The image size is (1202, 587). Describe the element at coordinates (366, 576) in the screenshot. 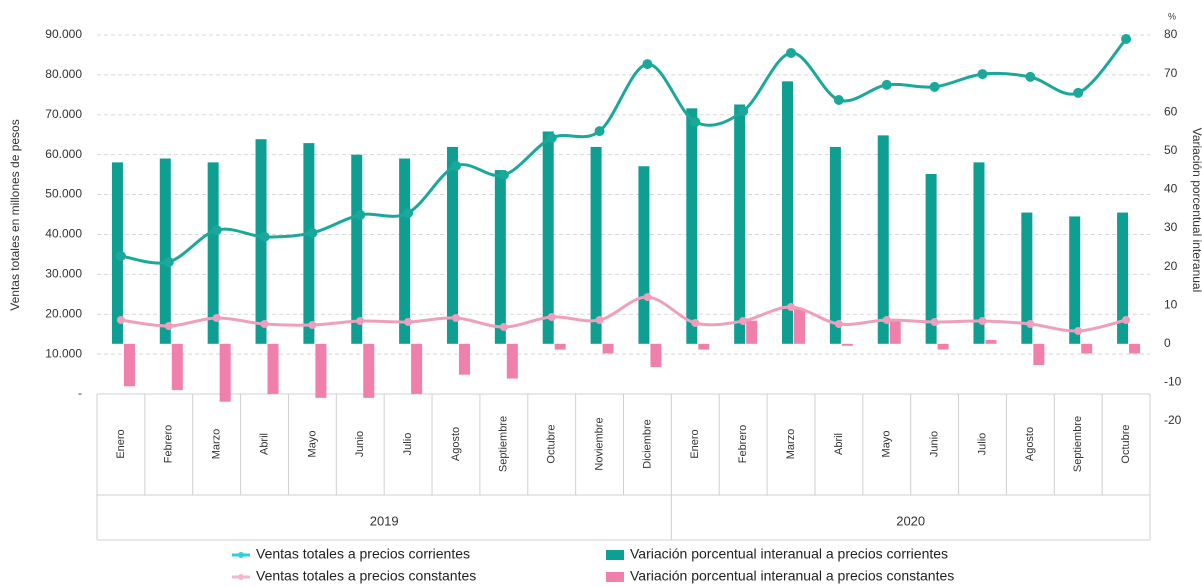

I see `legend-label: Ventas totales a precios constantes` at that location.